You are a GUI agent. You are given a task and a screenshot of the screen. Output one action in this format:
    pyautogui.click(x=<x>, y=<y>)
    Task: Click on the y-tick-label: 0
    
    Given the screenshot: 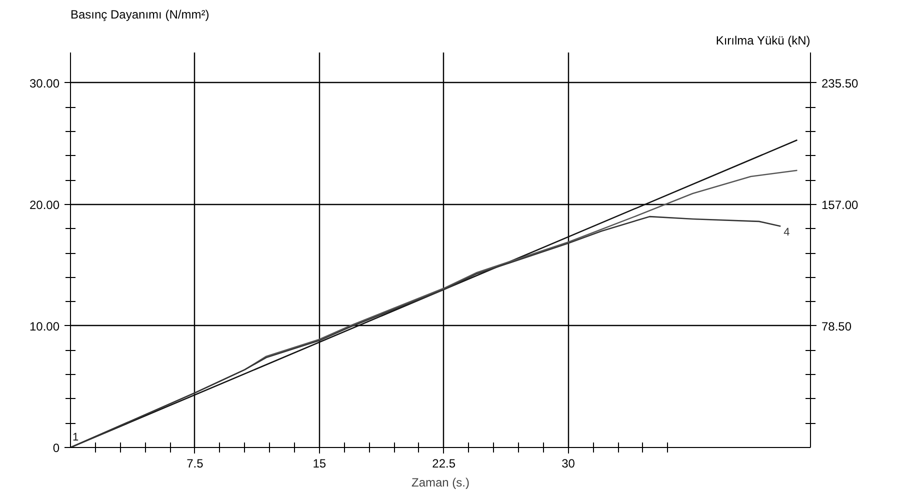 What is the action you would take?
    pyautogui.click(x=56, y=448)
    